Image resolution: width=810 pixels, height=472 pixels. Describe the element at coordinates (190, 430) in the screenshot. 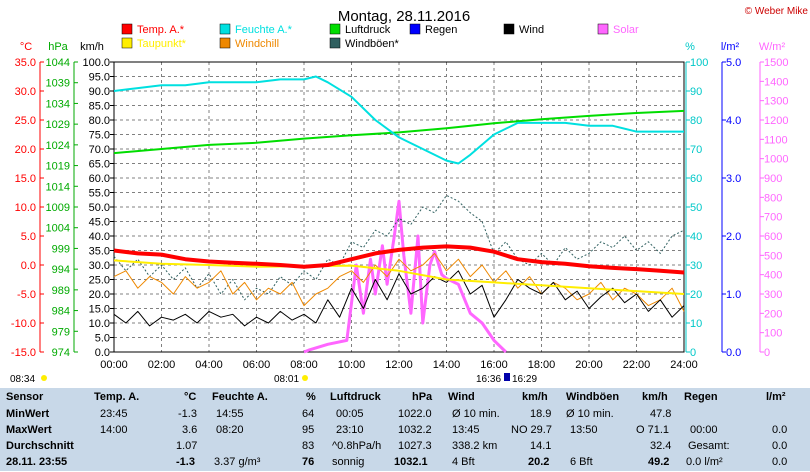

I see `cell: 3.6` at that location.